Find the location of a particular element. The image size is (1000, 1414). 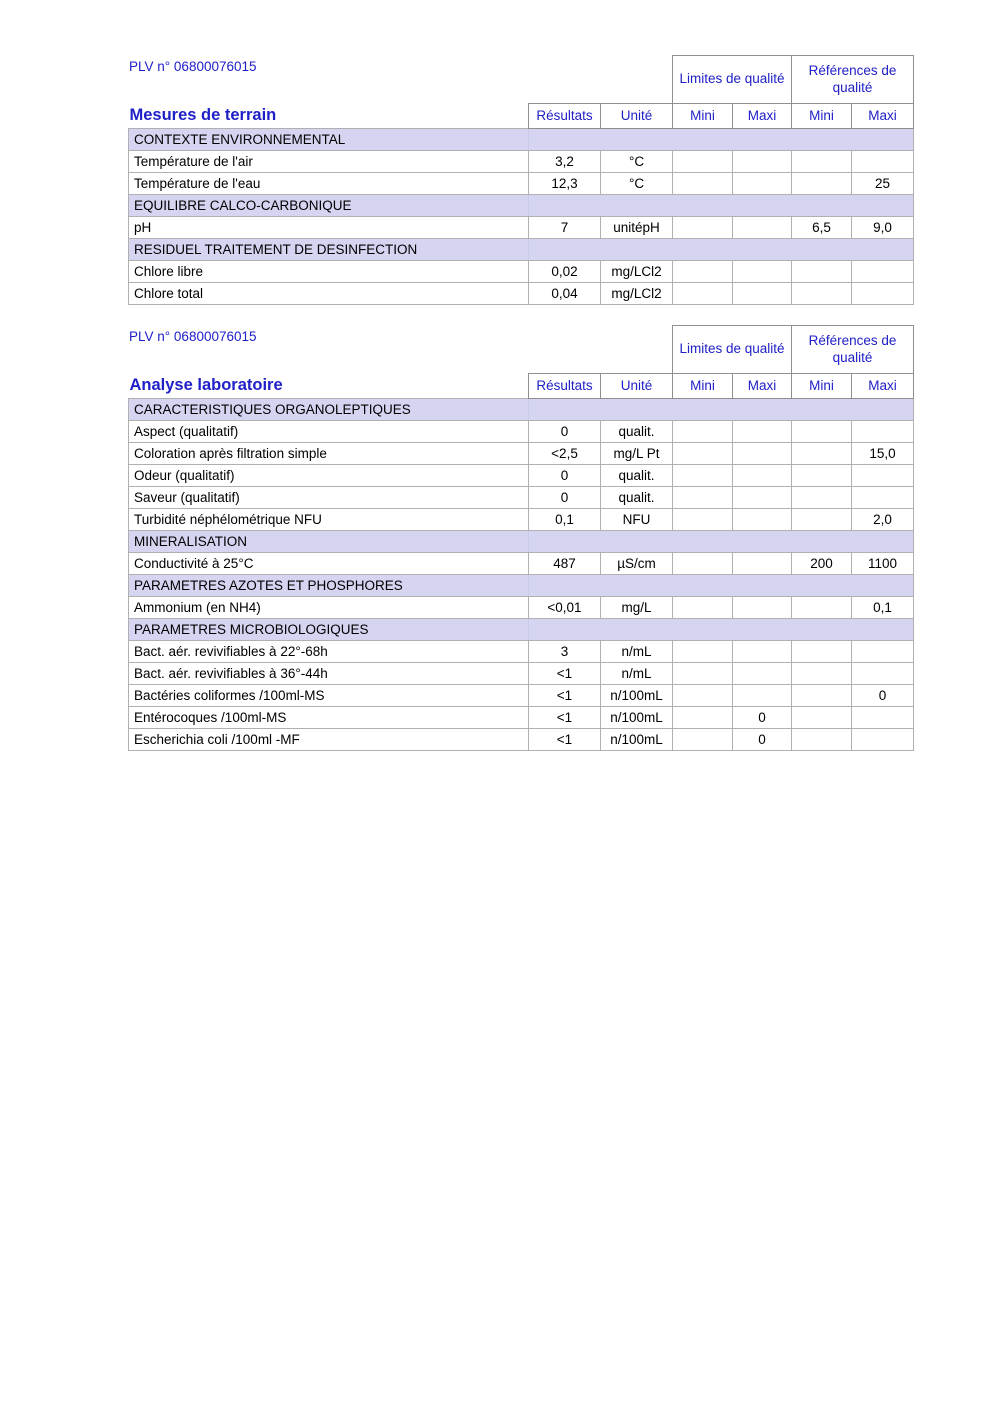

table-row: Aspect (qualitatif) 0 qualit. is located at coordinates (521, 431).